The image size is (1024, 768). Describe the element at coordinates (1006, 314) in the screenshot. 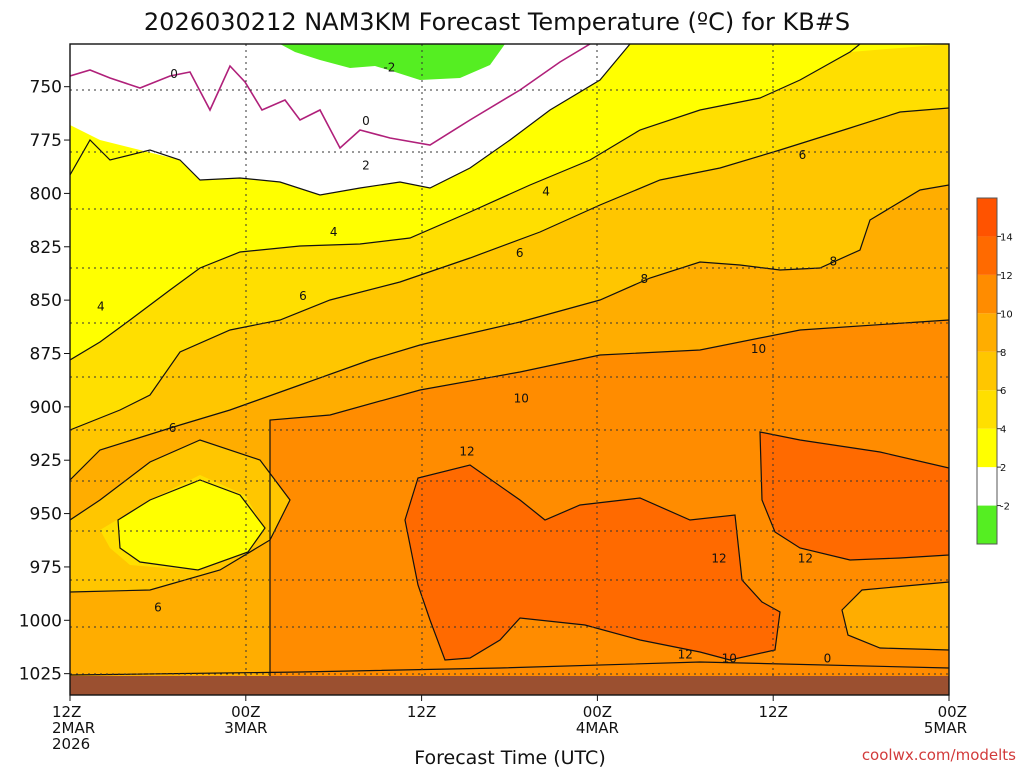

I see `colorbar-tick-label: 10` at that location.